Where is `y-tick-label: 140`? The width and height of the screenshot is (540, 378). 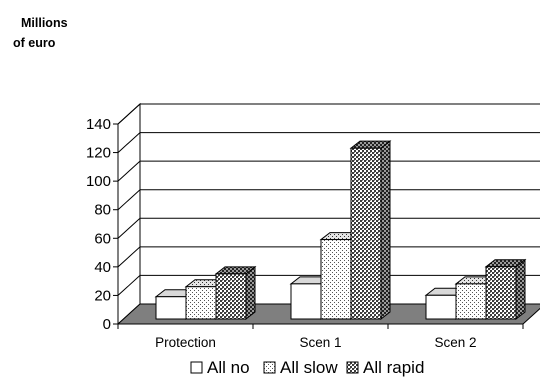 y-tick-label: 140 is located at coordinates (98, 124).